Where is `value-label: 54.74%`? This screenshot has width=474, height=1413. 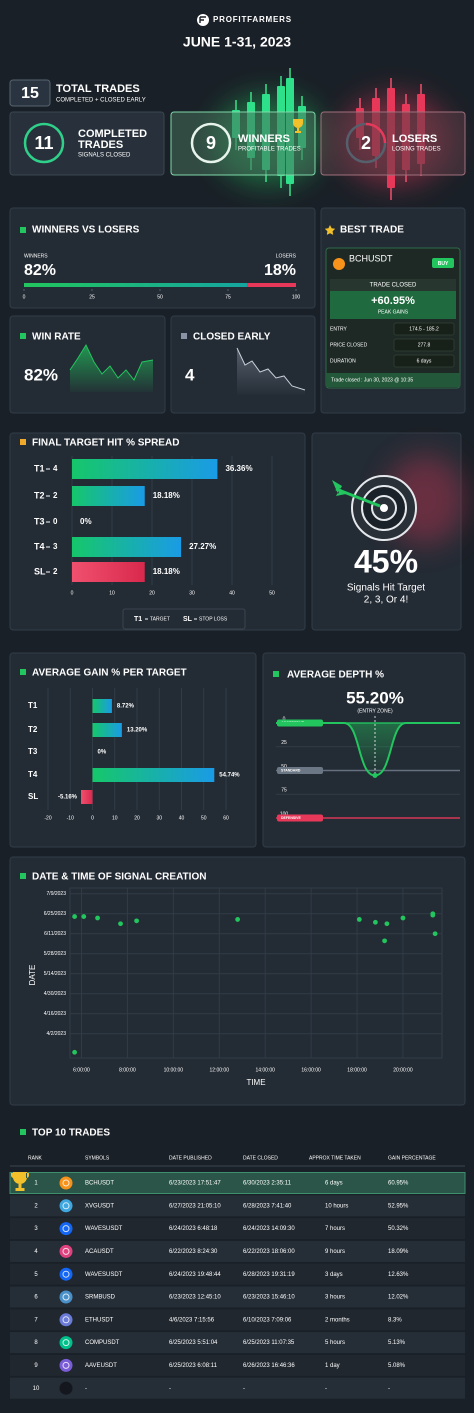
value-label: 54.74% is located at coordinates (229, 776).